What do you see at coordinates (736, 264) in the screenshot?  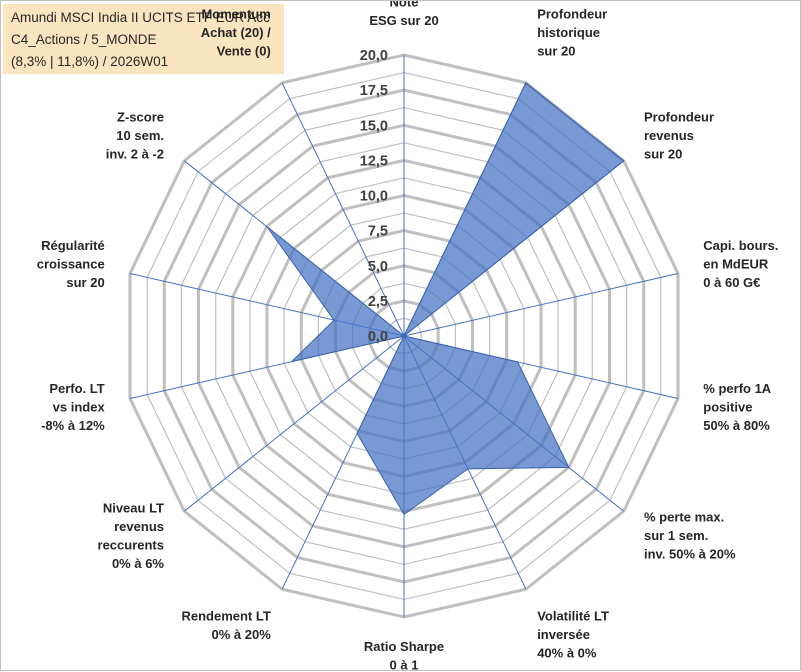 I see `axis-label-line: en MdEUR` at bounding box center [736, 264].